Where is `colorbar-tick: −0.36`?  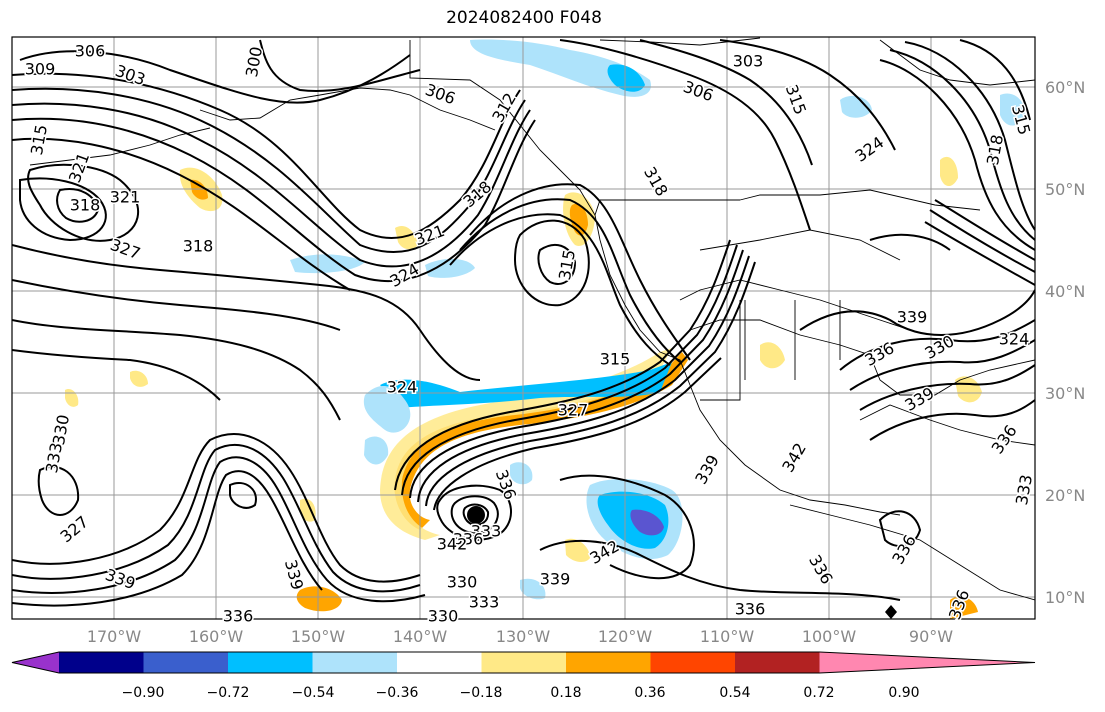
colorbar-tick: −0.36 is located at coordinates (397, 693).